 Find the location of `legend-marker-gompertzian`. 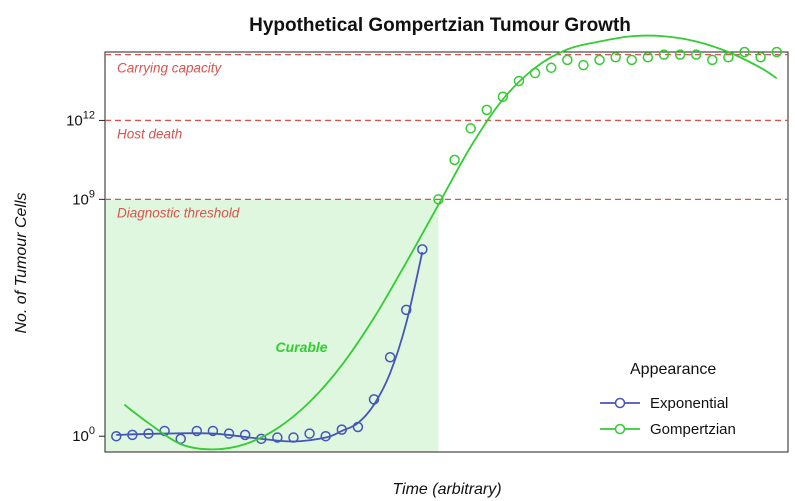

legend-marker-gompertzian is located at coordinates (620, 429).